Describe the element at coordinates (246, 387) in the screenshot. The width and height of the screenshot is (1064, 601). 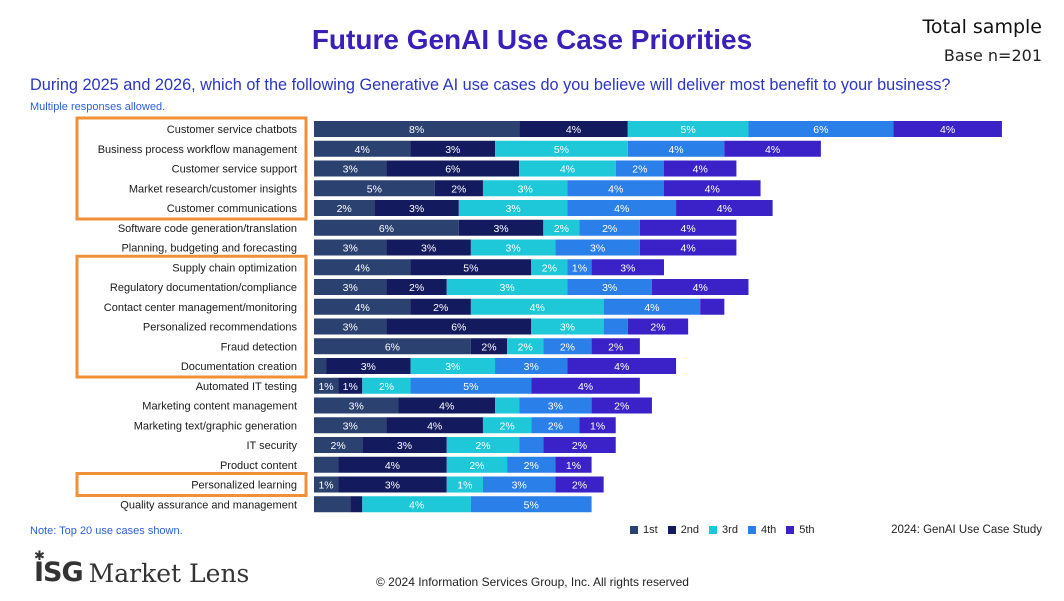
I see `category-label: Automated IT testing` at that location.